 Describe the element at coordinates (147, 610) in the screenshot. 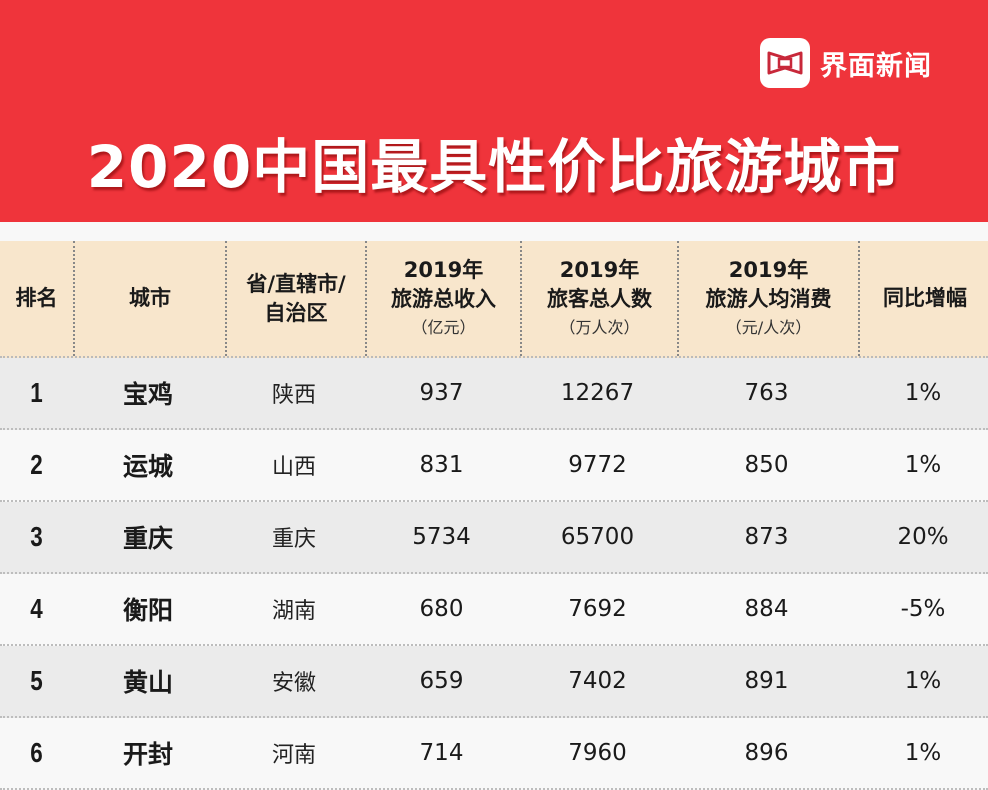

I see `city-cell: 衡阳` at that location.